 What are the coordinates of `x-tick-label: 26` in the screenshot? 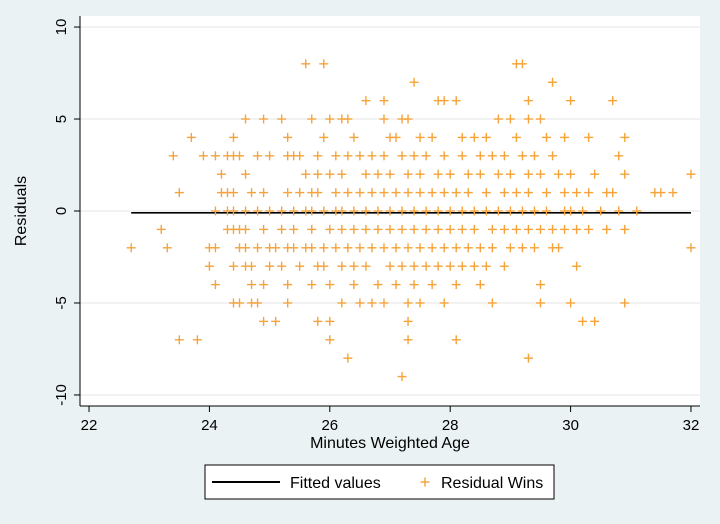 It's located at (329, 425).